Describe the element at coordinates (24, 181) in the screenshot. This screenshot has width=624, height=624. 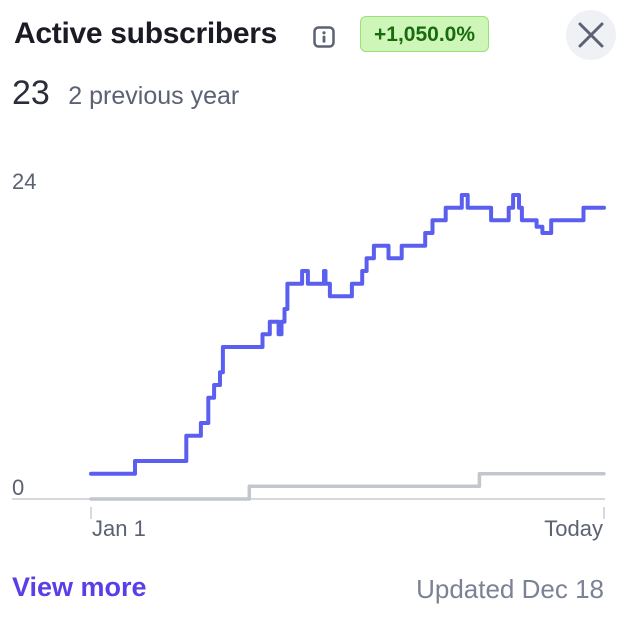
I see `y-tick-label: 24` at that location.